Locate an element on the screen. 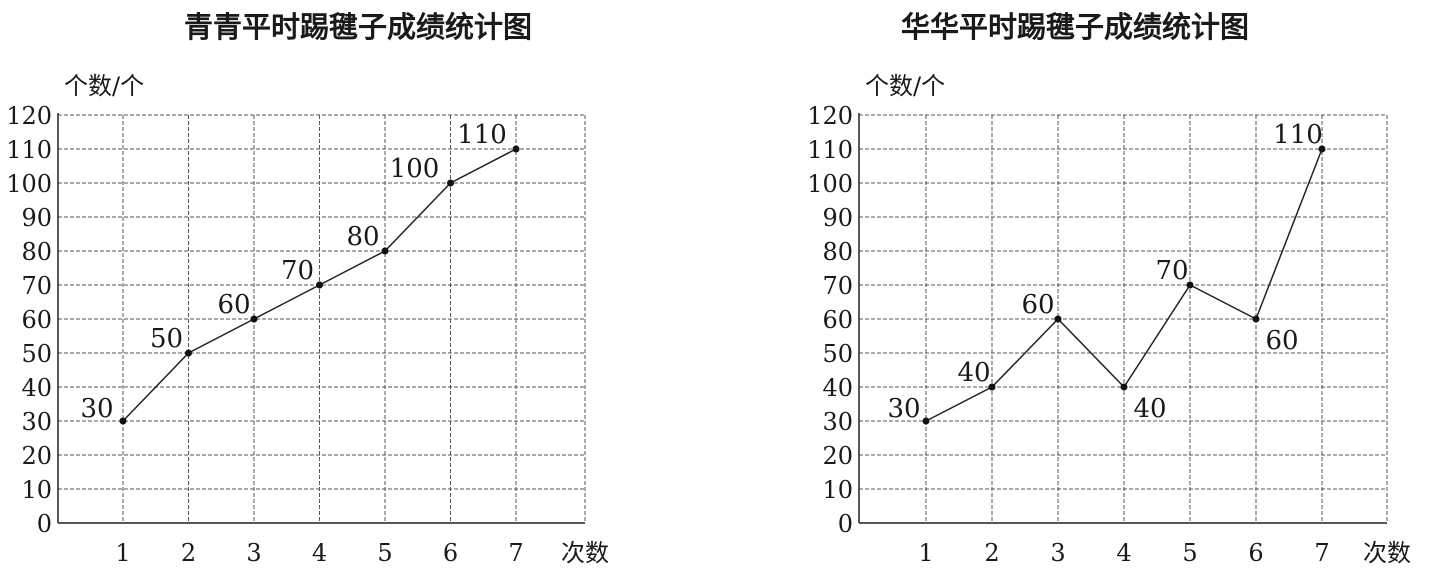  data-label: 50 is located at coordinates (166, 339).